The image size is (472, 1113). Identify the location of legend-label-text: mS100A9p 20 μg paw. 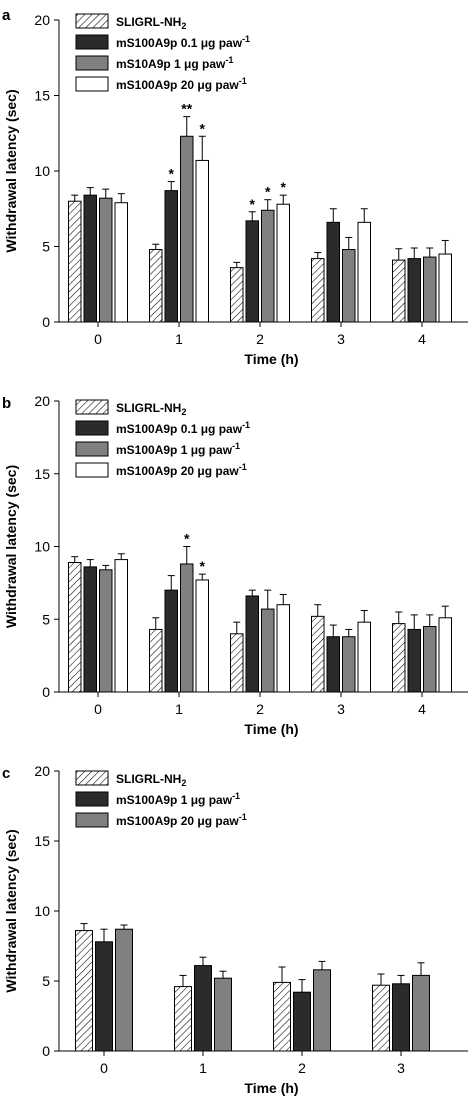
(177, 85).